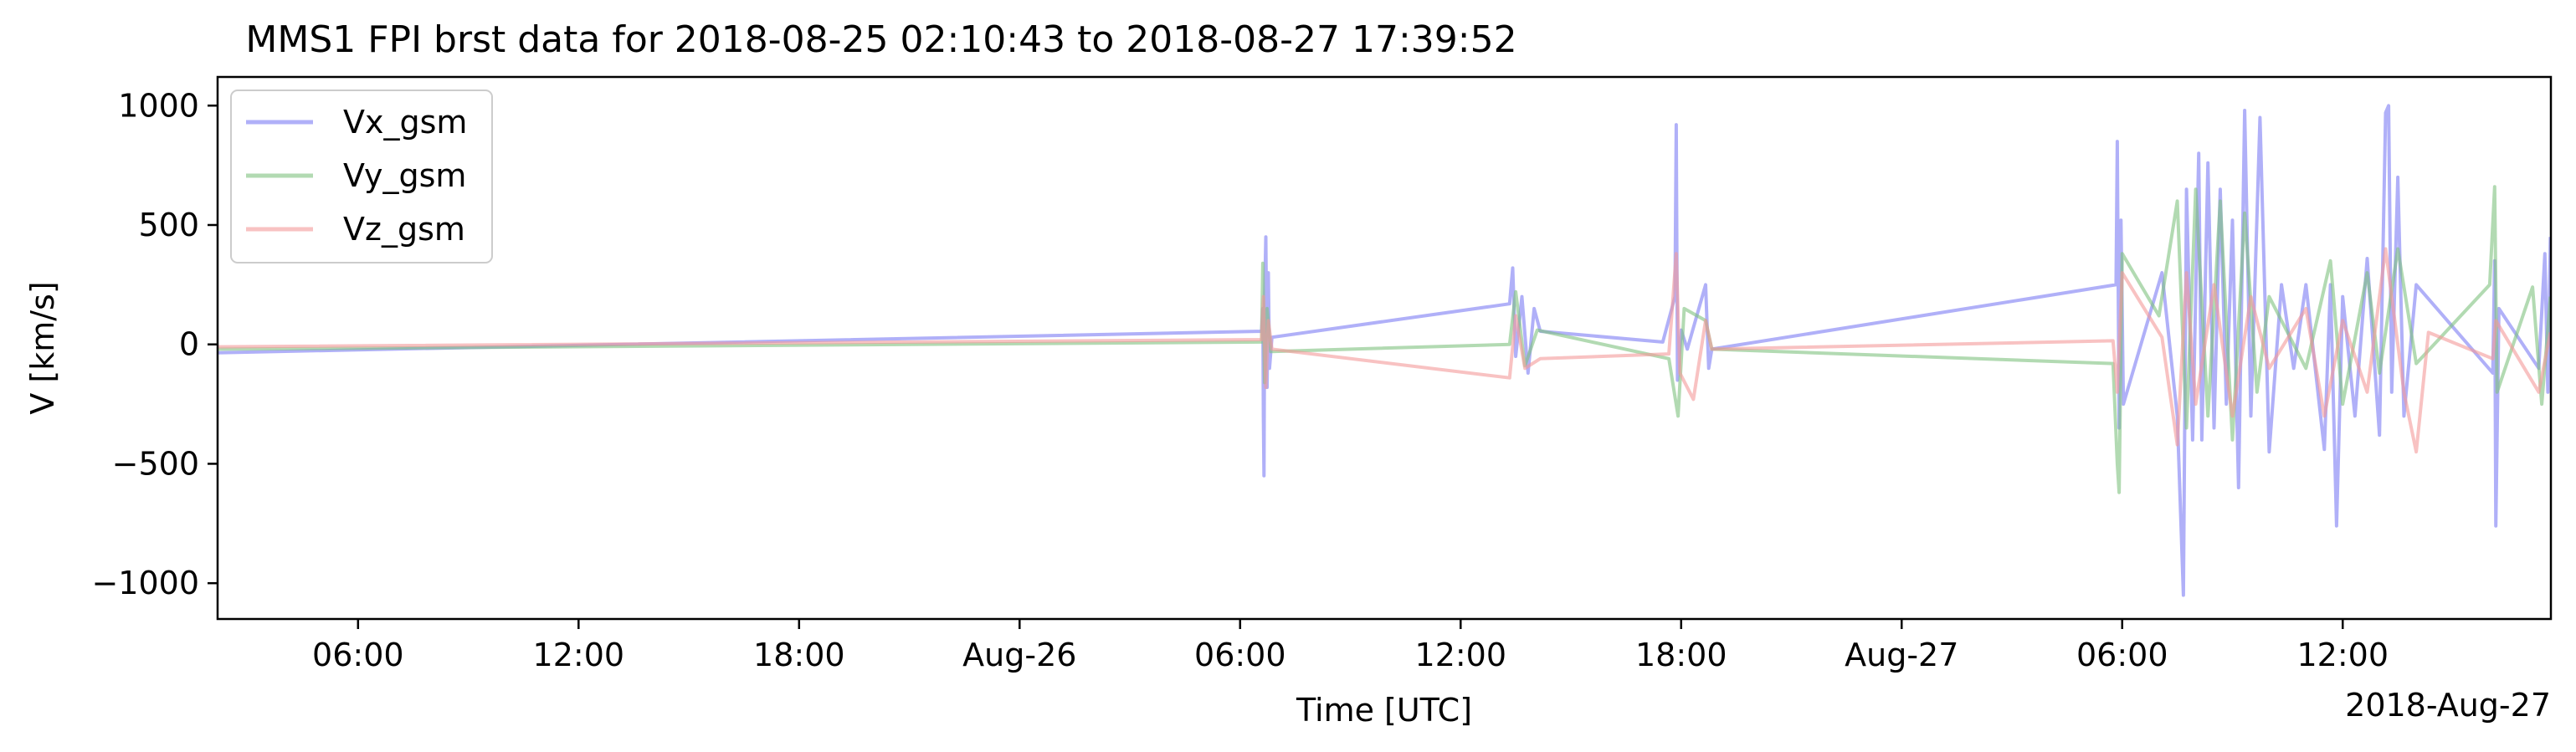 The height and width of the screenshot is (752, 2576). I want to click on legend-label-3: Vz_gsm, so click(404, 230).